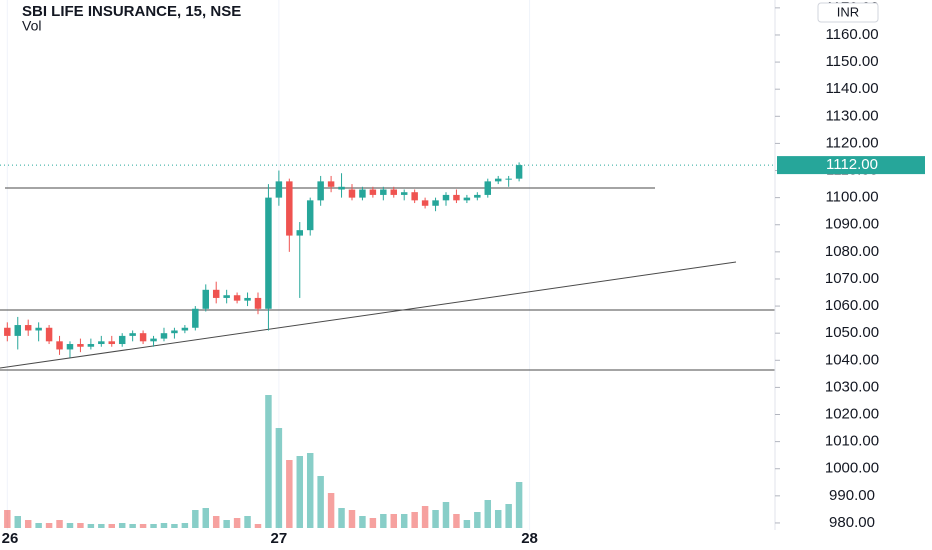  I want to click on y-tick-label: 1030.00, so click(852, 386).